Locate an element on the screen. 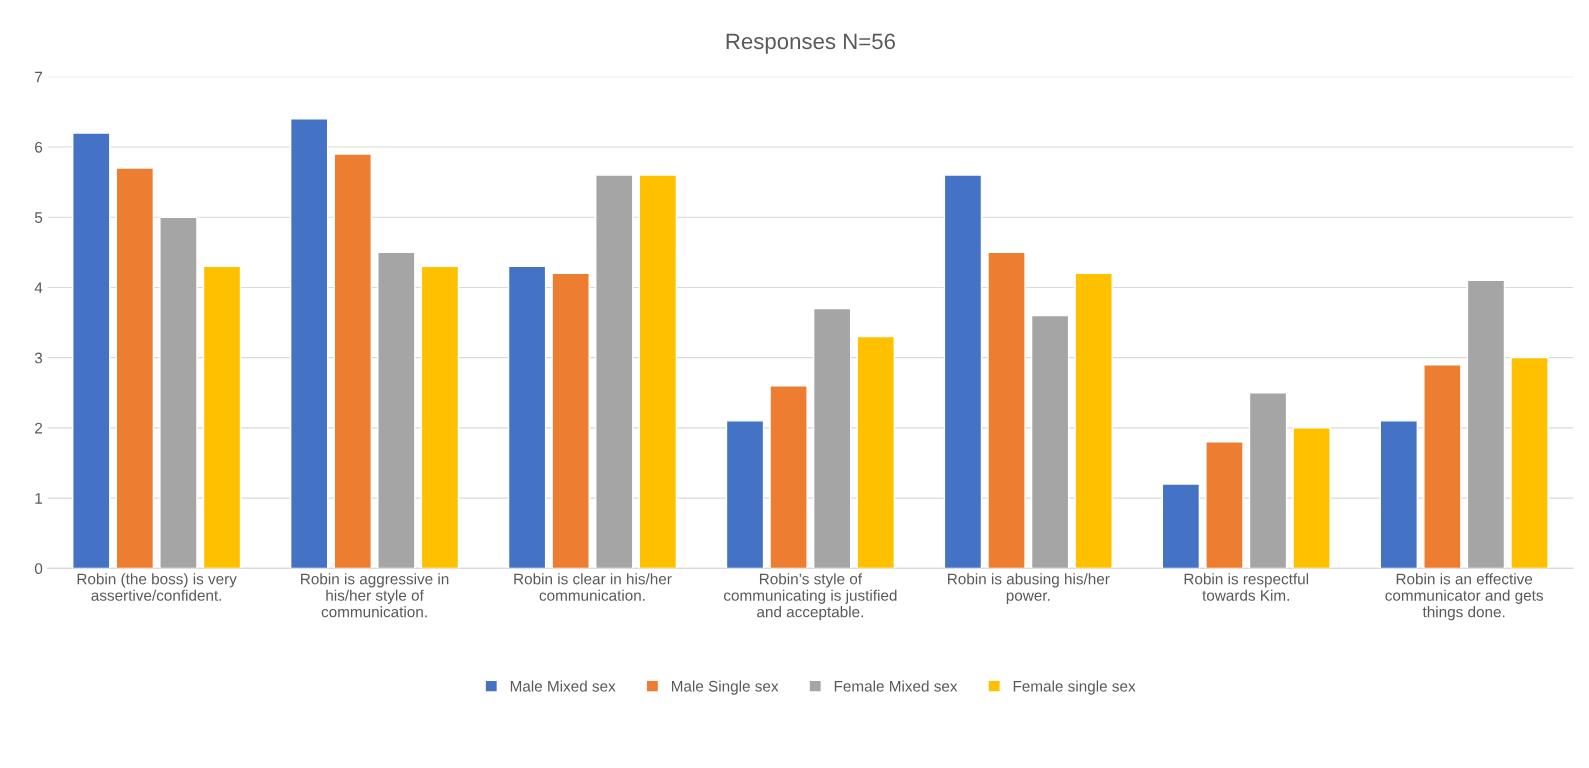  x-tick-label: Robin is clear in his/her communication. is located at coordinates (593, 587).